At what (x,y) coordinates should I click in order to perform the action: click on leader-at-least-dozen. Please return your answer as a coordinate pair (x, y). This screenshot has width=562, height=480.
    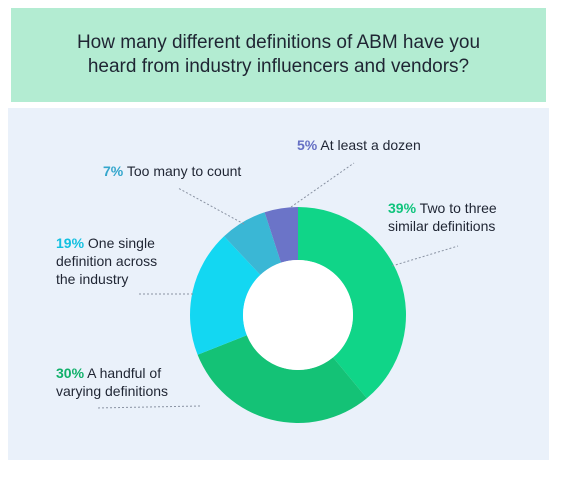
    Looking at the image, I should click on (322, 185).